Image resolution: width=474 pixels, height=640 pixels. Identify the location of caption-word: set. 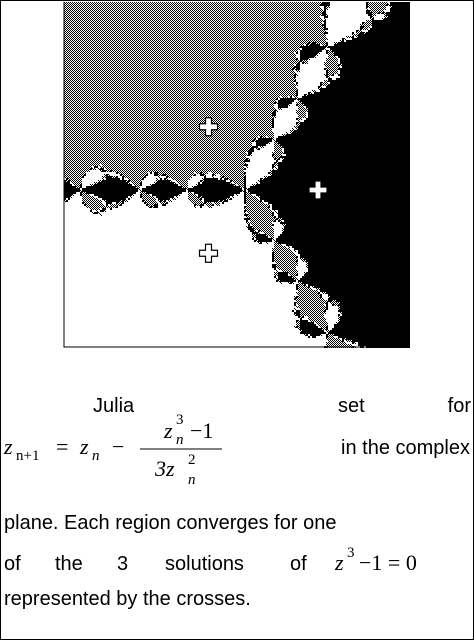
(351, 406).